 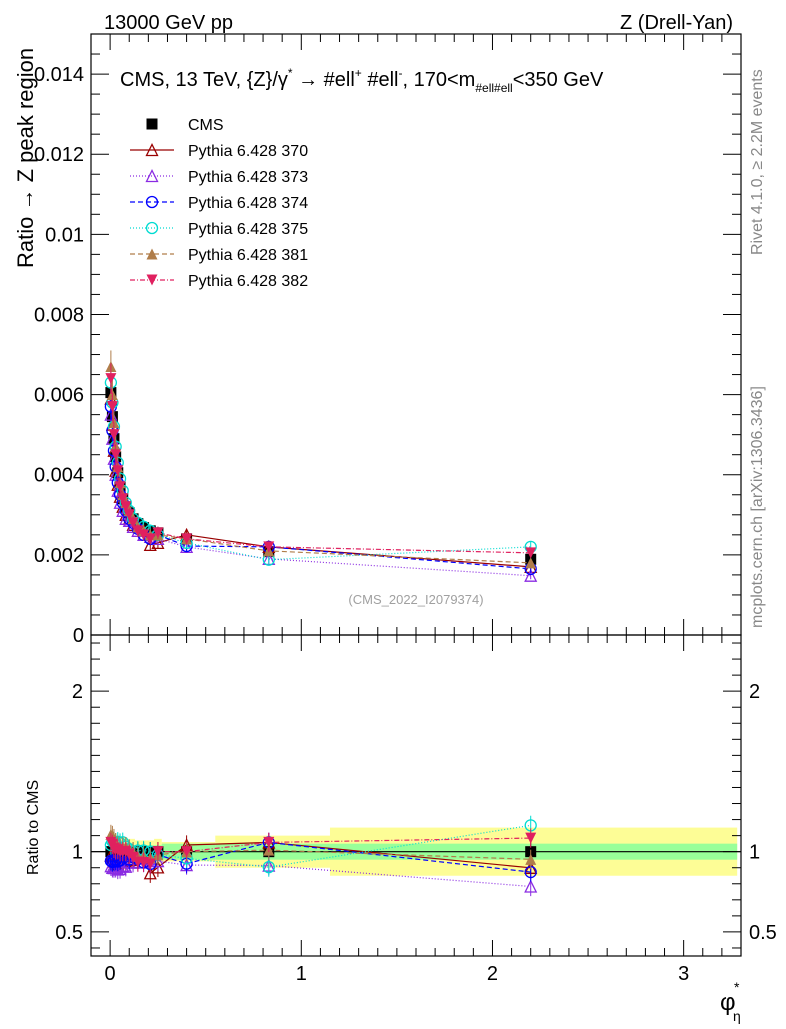 I want to click on legend-label-p370: Pythia 6.428 370, so click(x=248, y=151).